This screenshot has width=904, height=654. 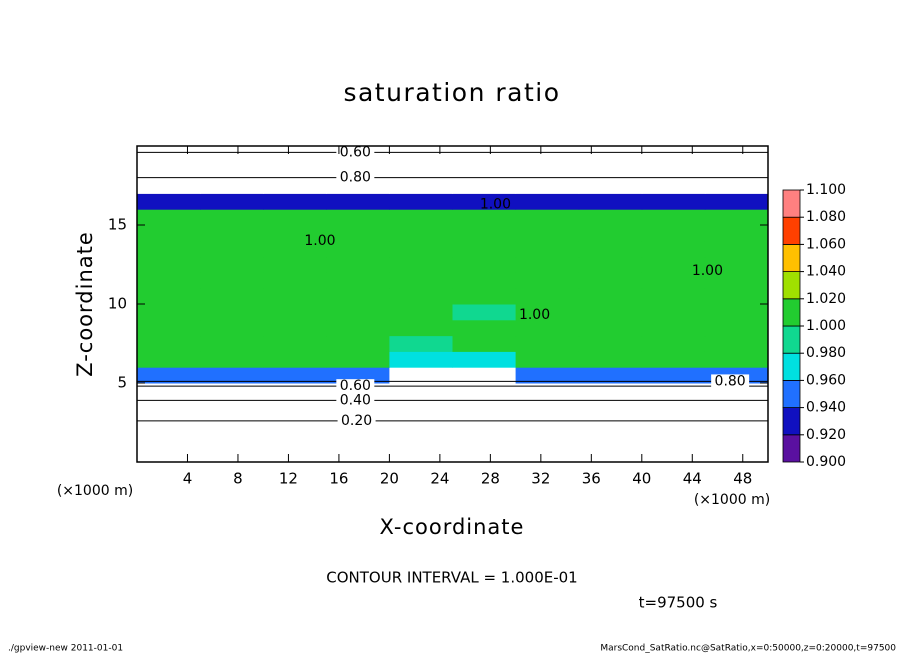 I want to click on colorbar-label: 1.000, so click(x=826, y=326).